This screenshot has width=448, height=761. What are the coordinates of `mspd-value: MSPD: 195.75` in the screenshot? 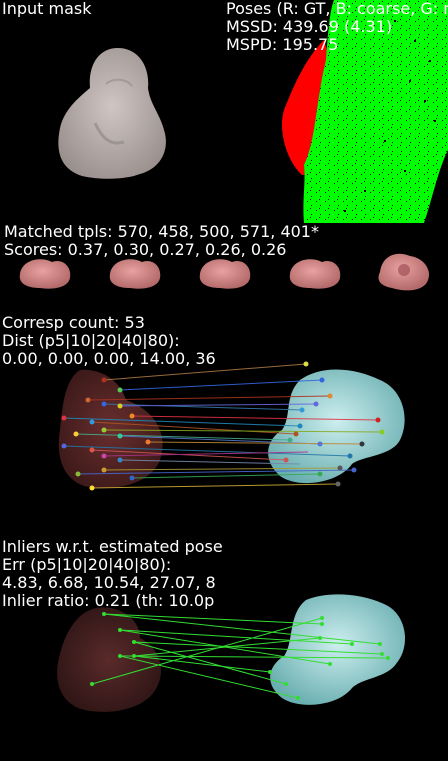 It's located at (282, 44).